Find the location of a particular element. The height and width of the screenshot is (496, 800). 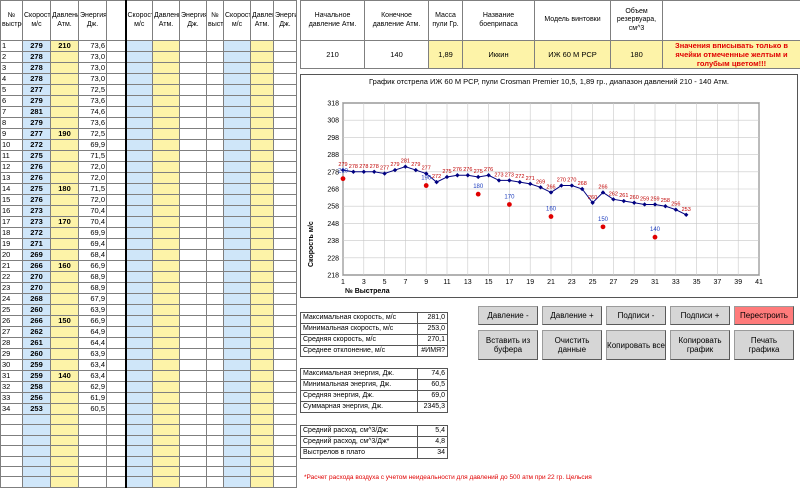

velocity-cell: 269 is located at coordinates (36, 255).